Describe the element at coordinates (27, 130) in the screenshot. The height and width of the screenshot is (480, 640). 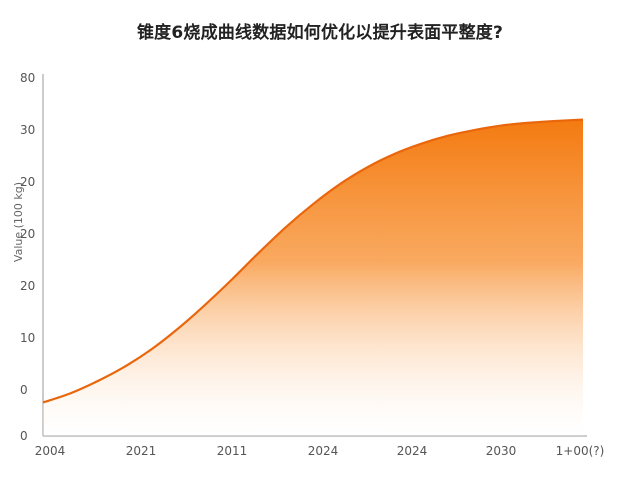
I see `y-tick-label: 30` at that location.